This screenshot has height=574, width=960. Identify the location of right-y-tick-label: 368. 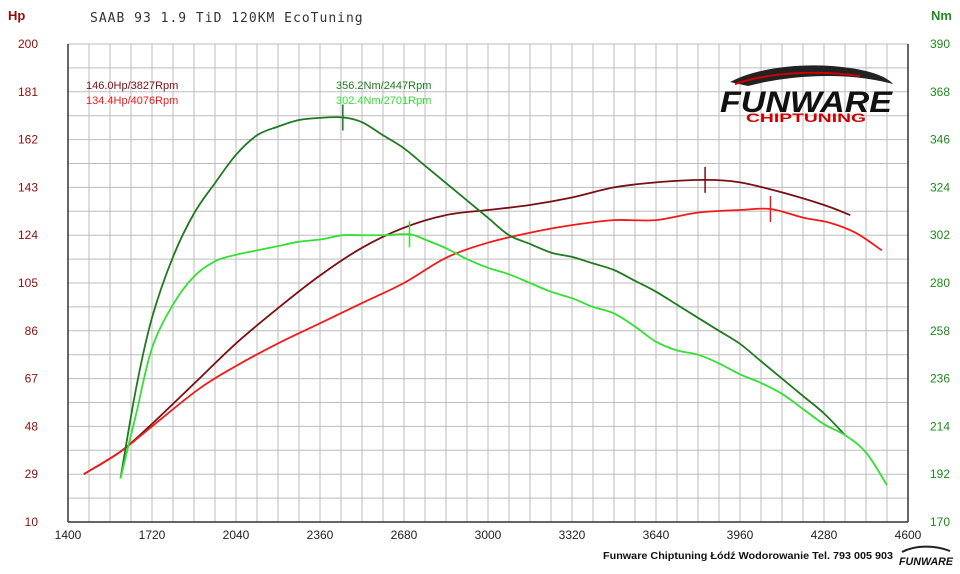
(940, 92).